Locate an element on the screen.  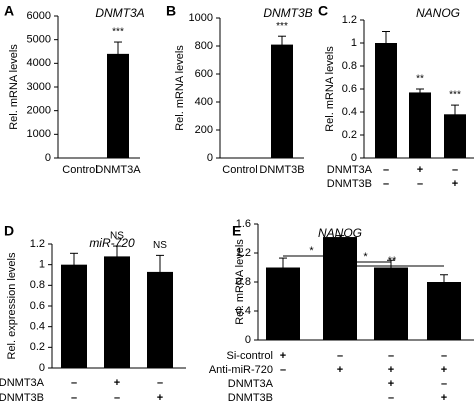
y-tick-label: 400 is located at coordinates (204, 102).